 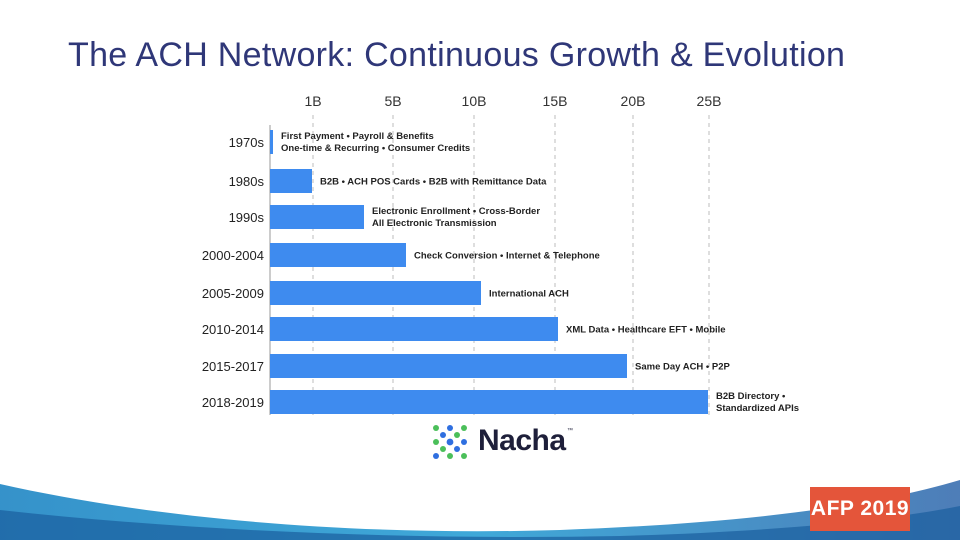 I want to click on nacha-logo: Nacha ™, so click(x=505, y=443).